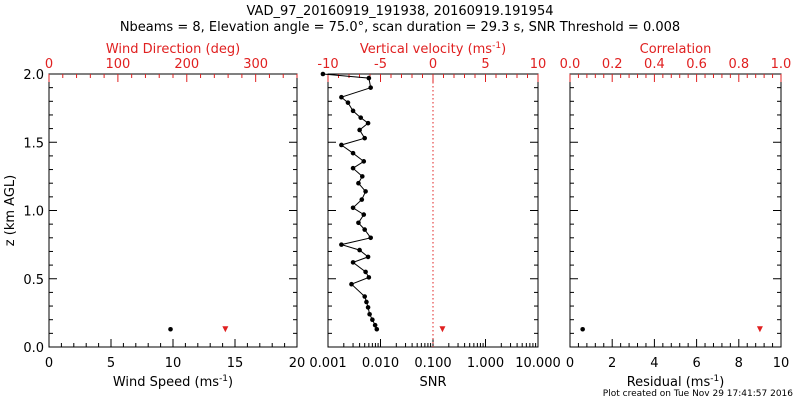 This screenshot has height=400, width=800. Describe the element at coordinates (738, 64) in the screenshot. I see `top-tick-label: 0.8` at that location.